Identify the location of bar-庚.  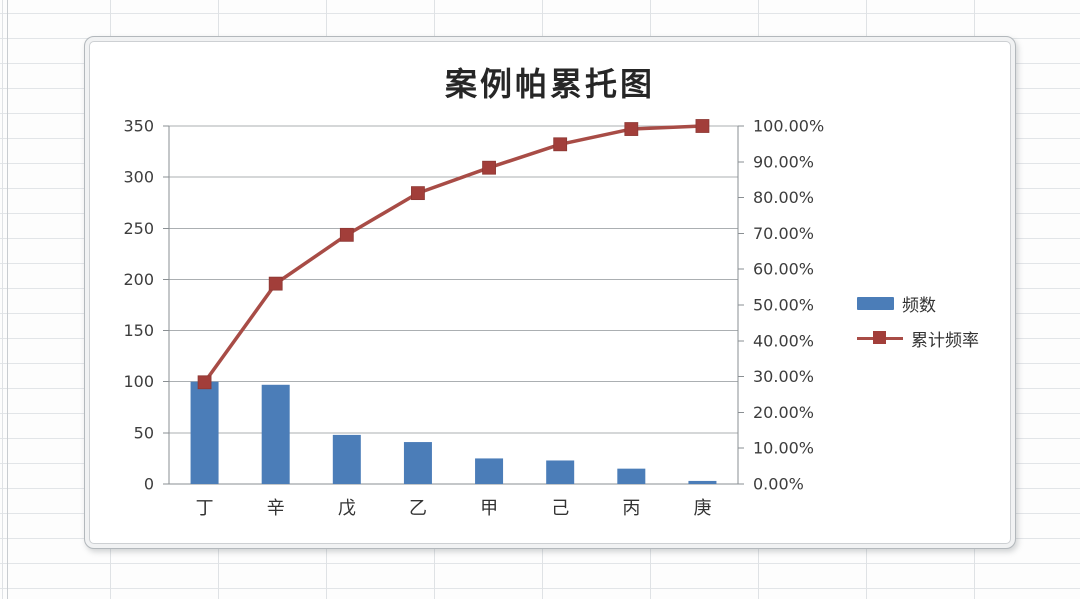
(702, 482).